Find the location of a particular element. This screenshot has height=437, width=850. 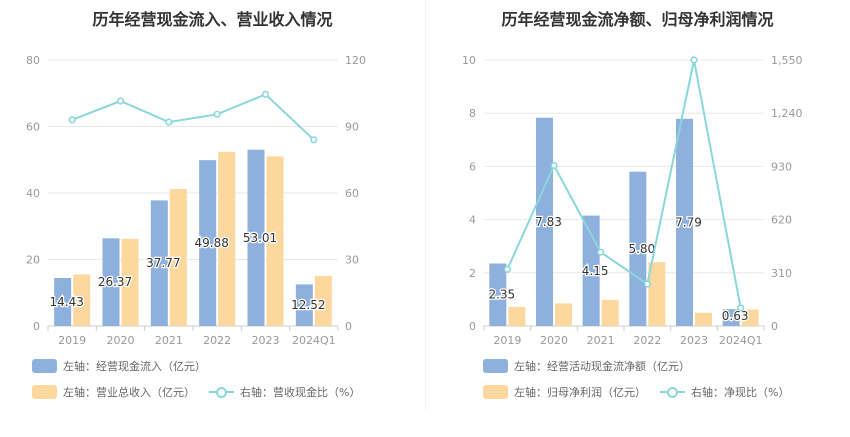

legend-item-revenue: 左轴：营业总收入（亿元） is located at coordinates (113, 392).